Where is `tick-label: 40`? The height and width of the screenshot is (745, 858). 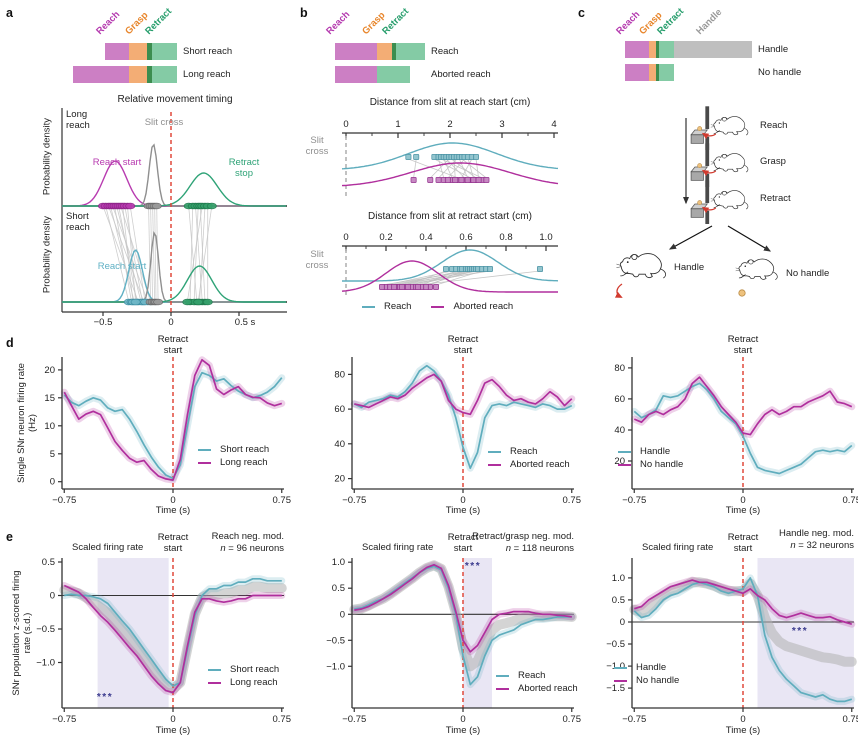 tick-label: 40 is located at coordinates (619, 430).